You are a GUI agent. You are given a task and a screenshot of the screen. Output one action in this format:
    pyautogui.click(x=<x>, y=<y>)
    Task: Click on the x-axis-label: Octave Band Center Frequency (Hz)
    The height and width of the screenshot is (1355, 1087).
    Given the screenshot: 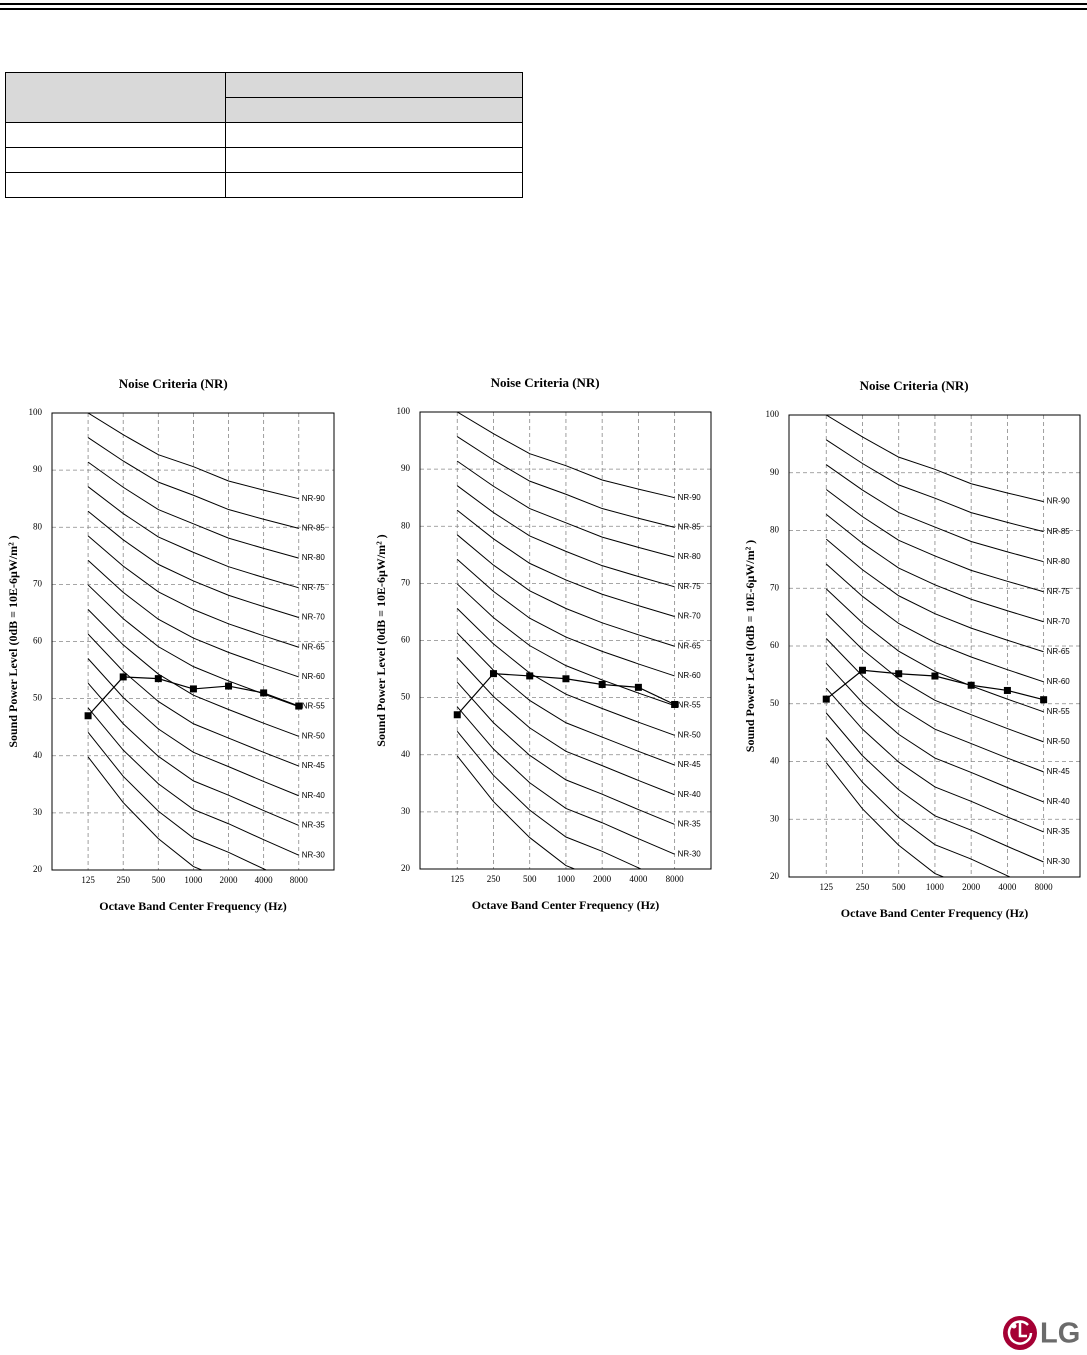 What is the action you would take?
    pyautogui.click(x=566, y=905)
    